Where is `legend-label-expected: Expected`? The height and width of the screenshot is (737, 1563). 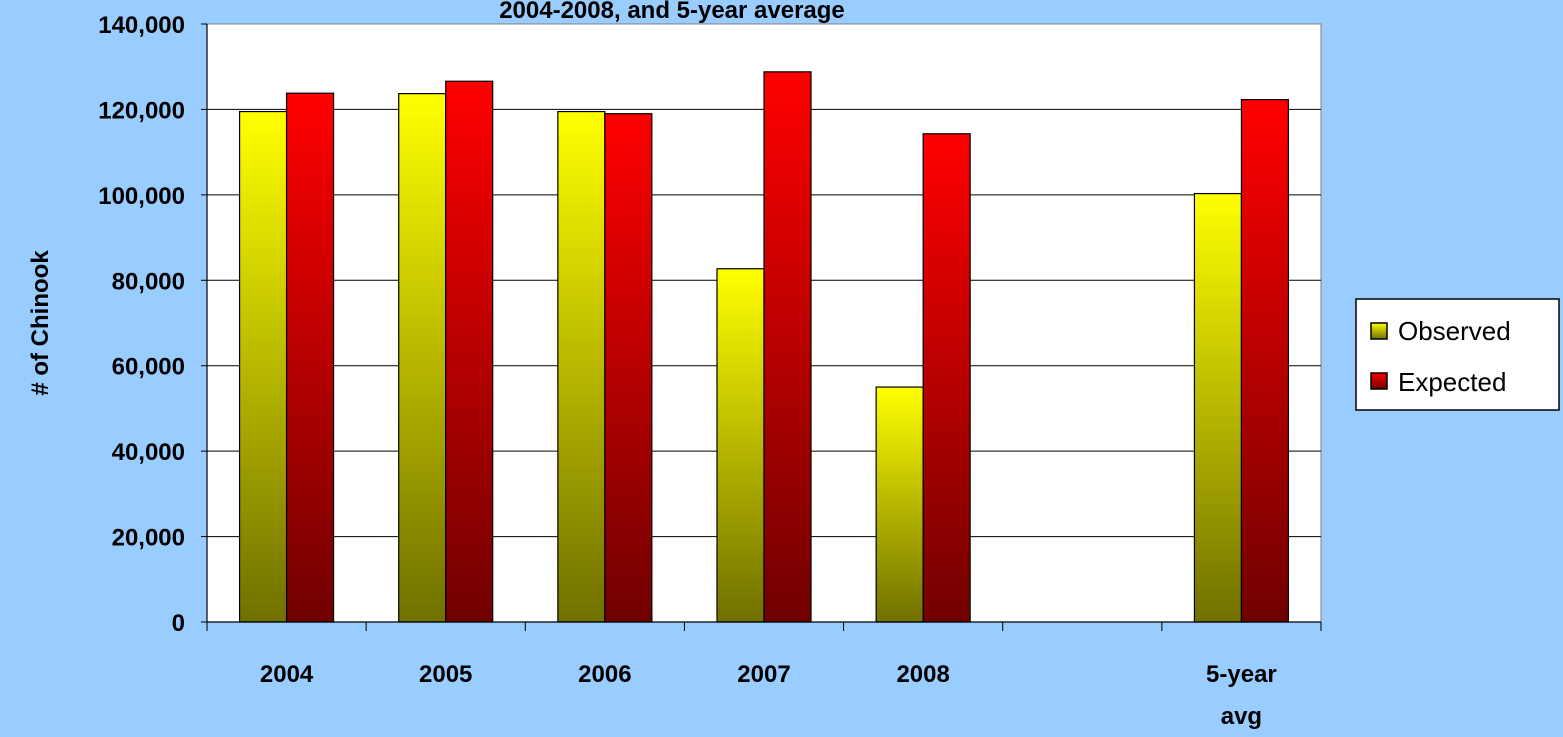 legend-label-expected: Expected is located at coordinates (1452, 382).